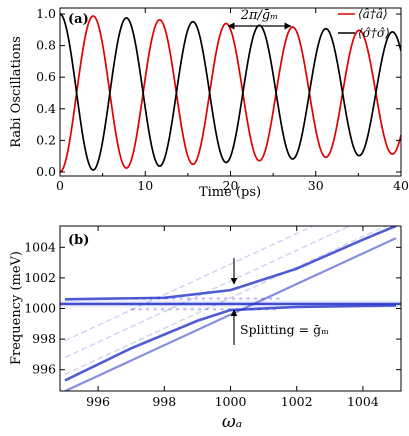 The width and height of the screenshot is (409, 436). Describe the element at coordinates (230, 343) in the screenshot. I see `lower-polariton-branch` at that location.